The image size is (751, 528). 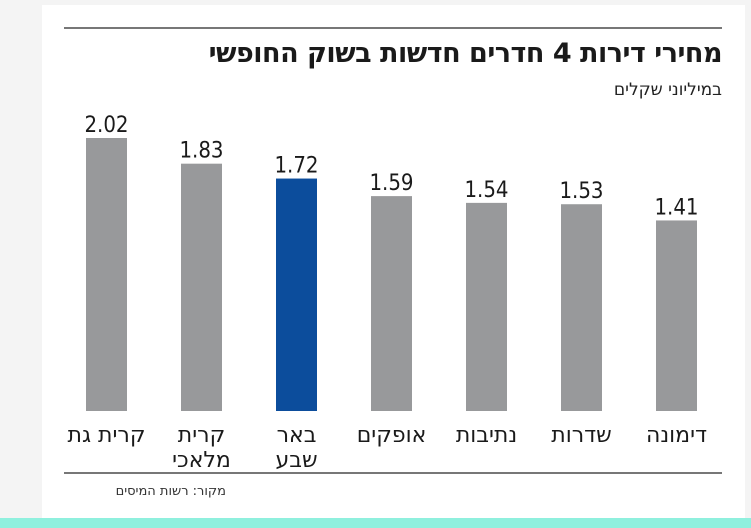 What do you see at coordinates (667, 90) in the screenshot?
I see `chart-subtitle: במיליוני שקלים` at bounding box center [667, 90].